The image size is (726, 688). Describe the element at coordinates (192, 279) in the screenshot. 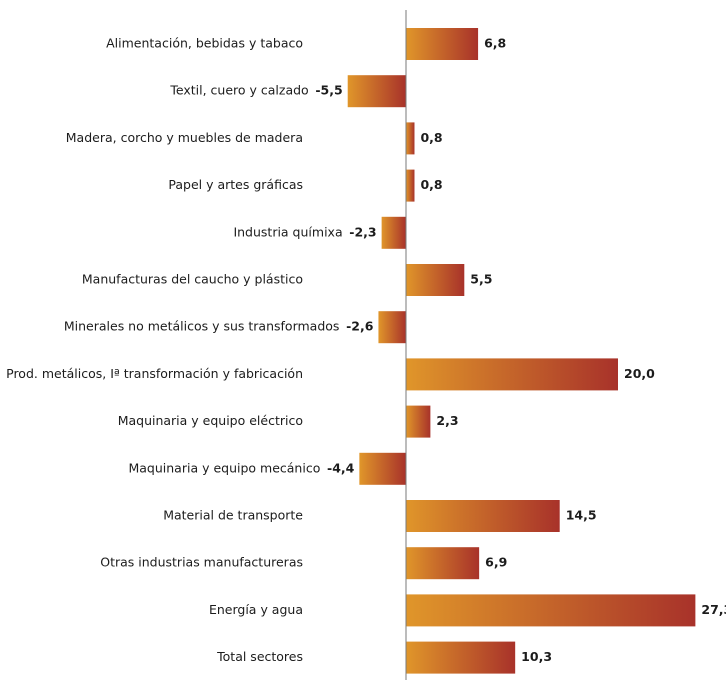

I see `category-label: Manufacturas del caucho y plástico` at that location.